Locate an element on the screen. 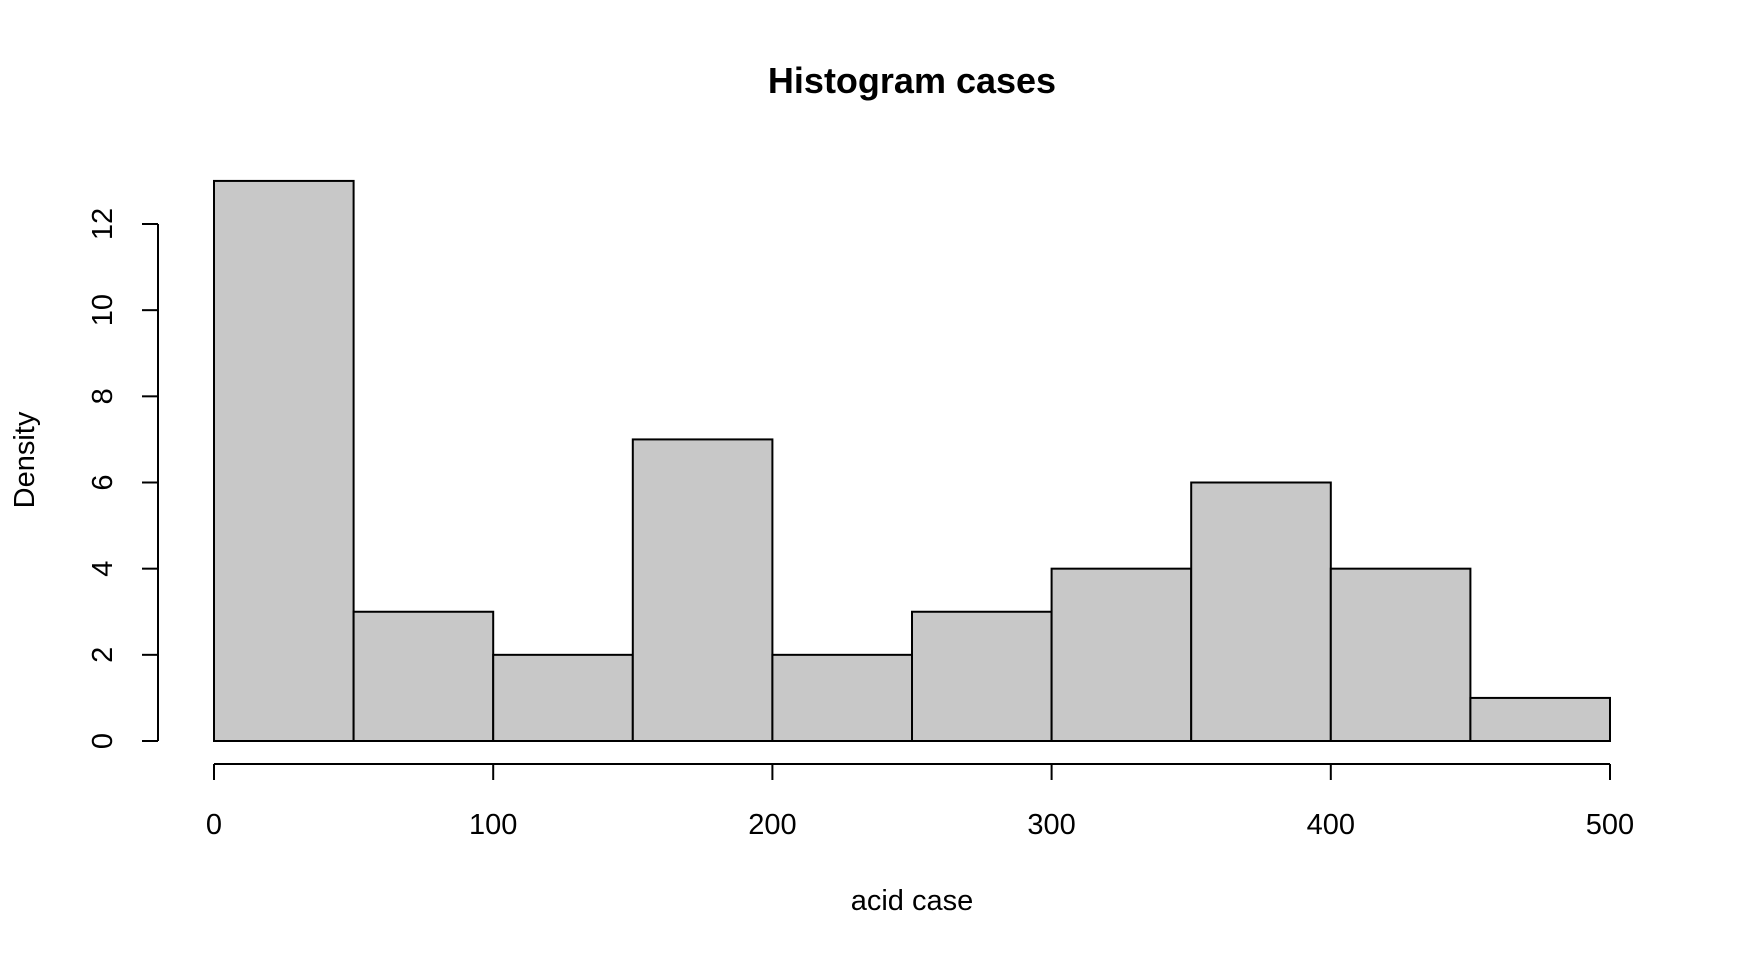 The image size is (1738, 956). y-tick-label-6: 12 is located at coordinates (103, 224).